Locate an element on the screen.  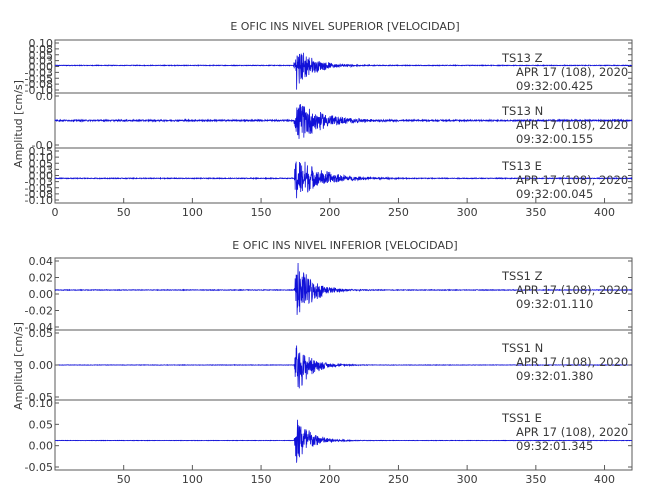
station-label: TS13 N is located at coordinates (522, 111).